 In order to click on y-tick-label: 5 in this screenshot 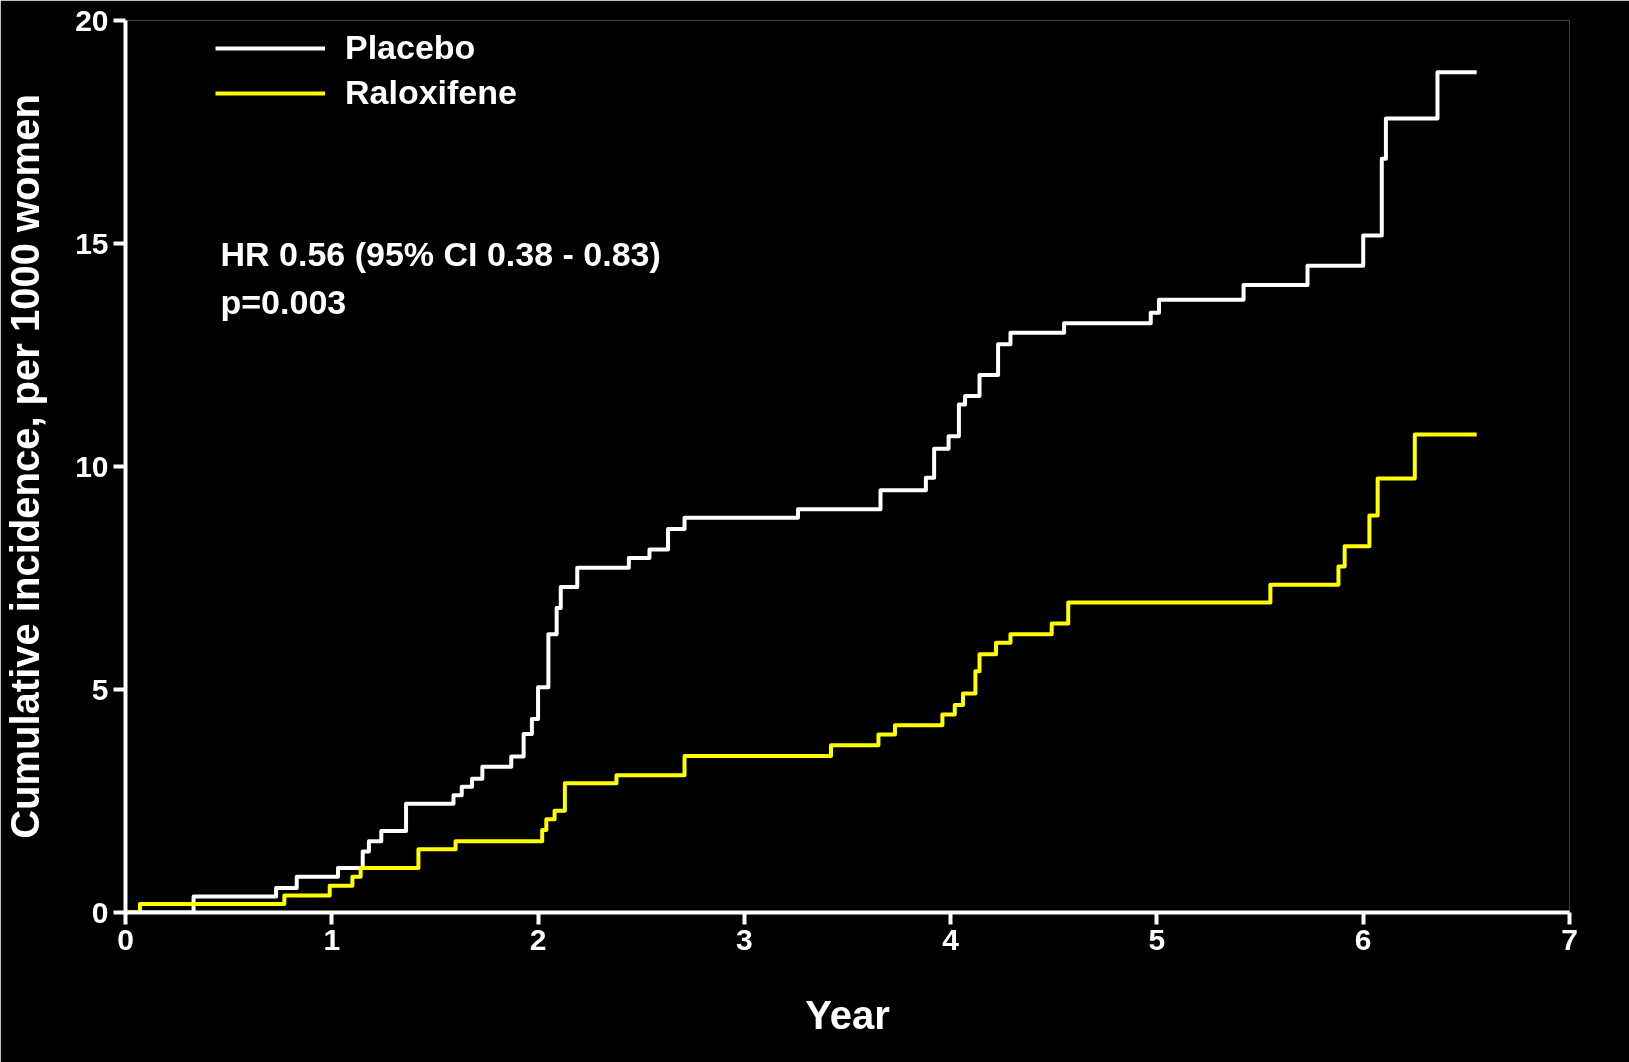, I will do `click(100, 689)`.